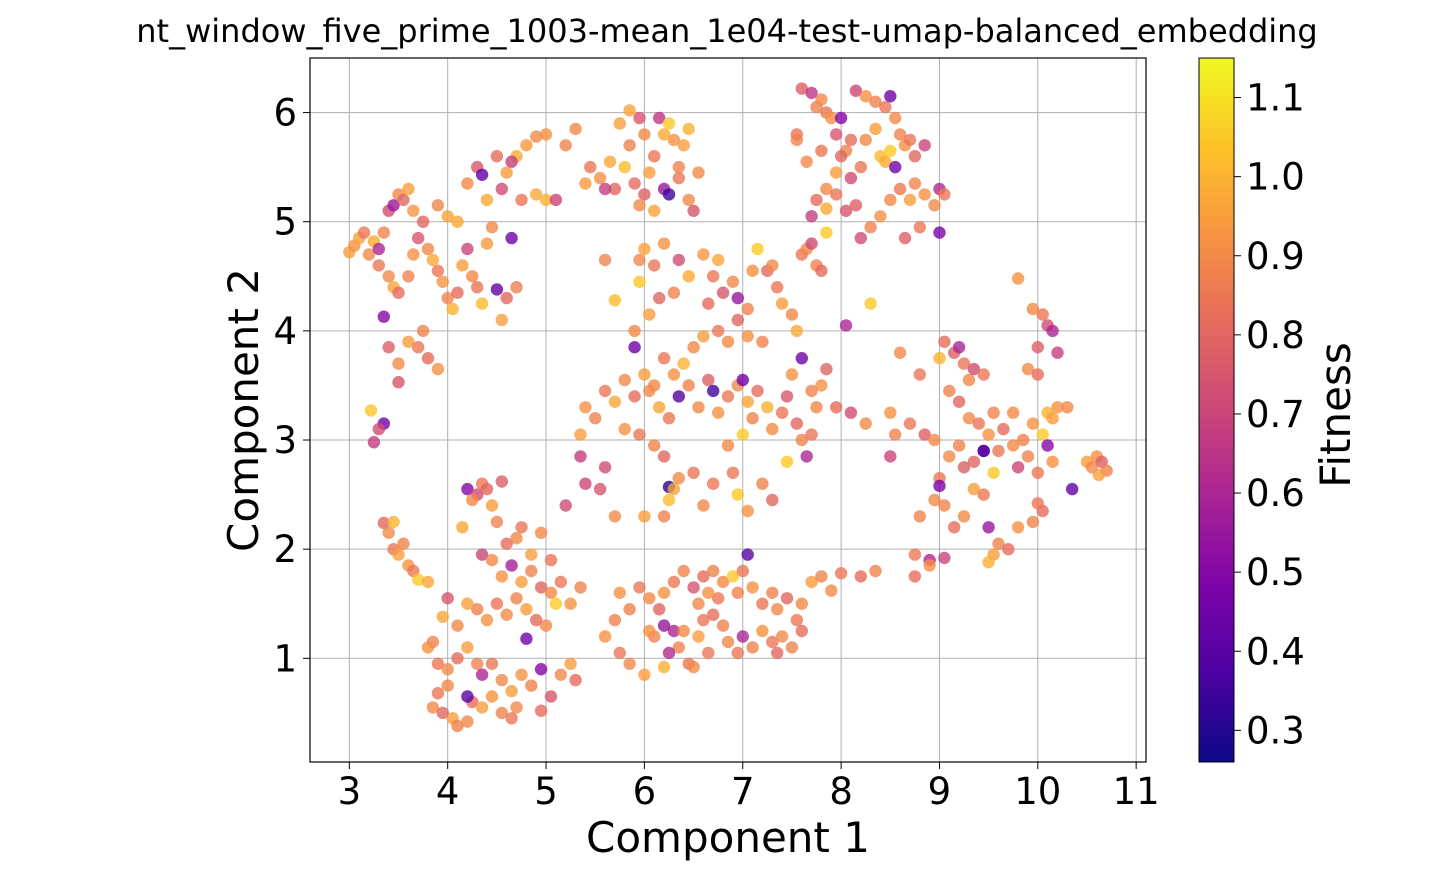 This screenshot has width=1454, height=876. What do you see at coordinates (1275, 98) in the screenshot?
I see `colorbar-tick-label: 1.1` at bounding box center [1275, 98].